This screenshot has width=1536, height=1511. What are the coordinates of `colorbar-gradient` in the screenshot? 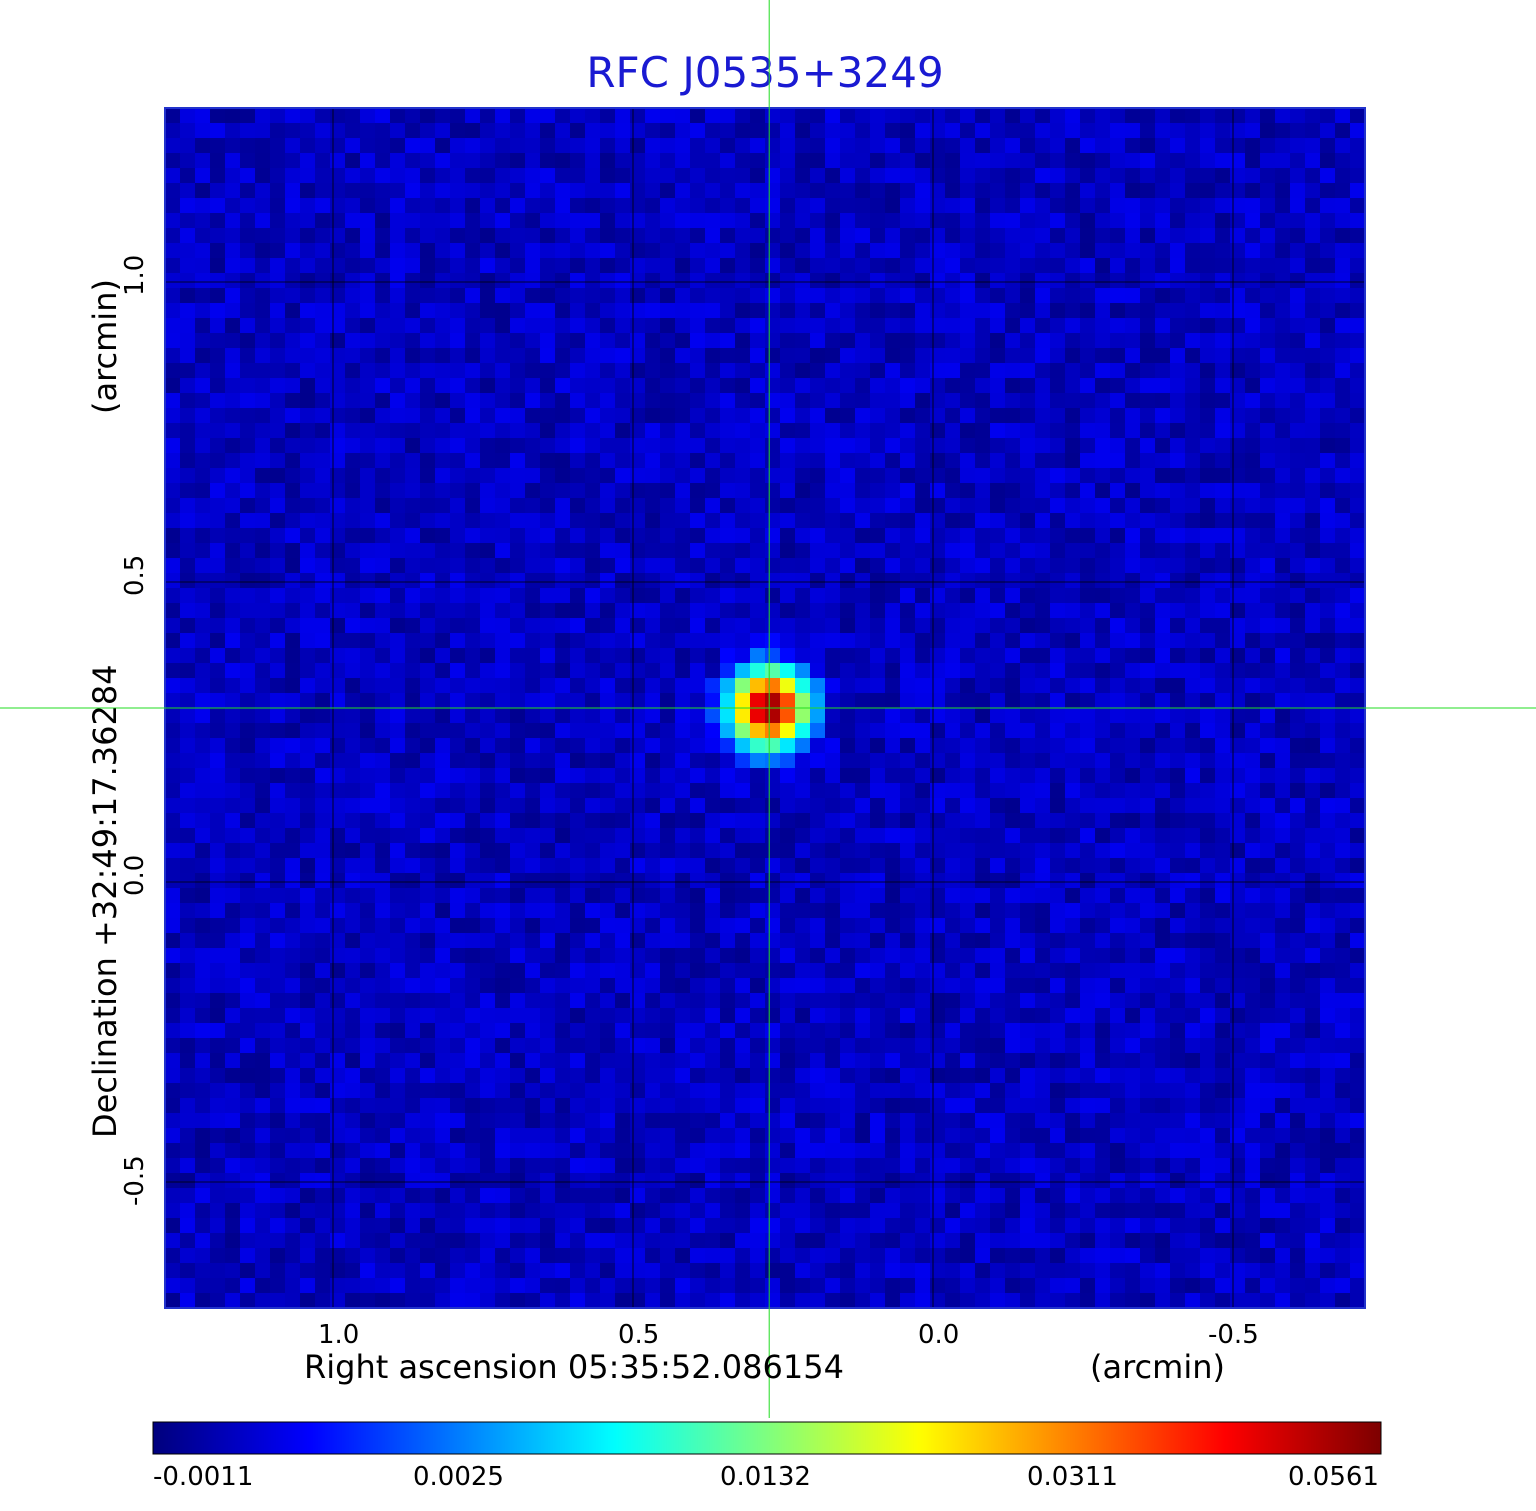 It's located at (767, 1438).